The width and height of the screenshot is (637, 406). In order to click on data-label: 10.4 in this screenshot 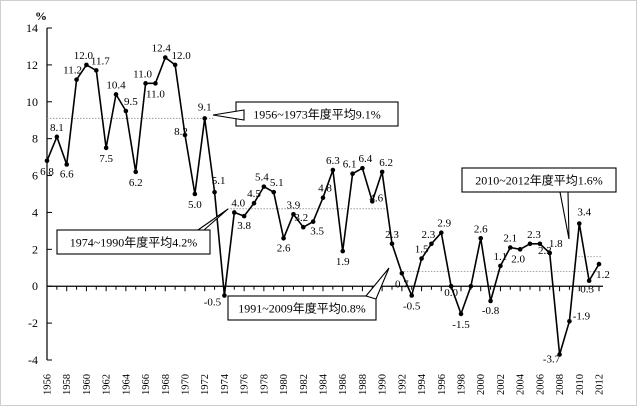, I will do `click(116, 85)`.